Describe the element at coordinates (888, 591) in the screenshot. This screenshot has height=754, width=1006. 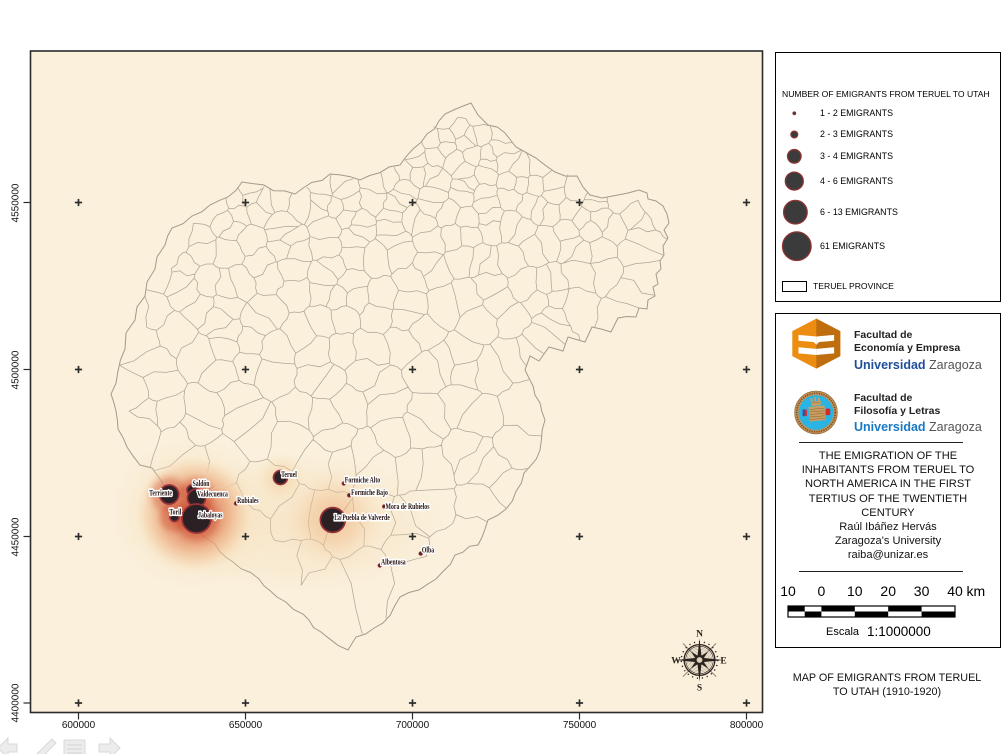
I see `svg-text: 20` at that location.